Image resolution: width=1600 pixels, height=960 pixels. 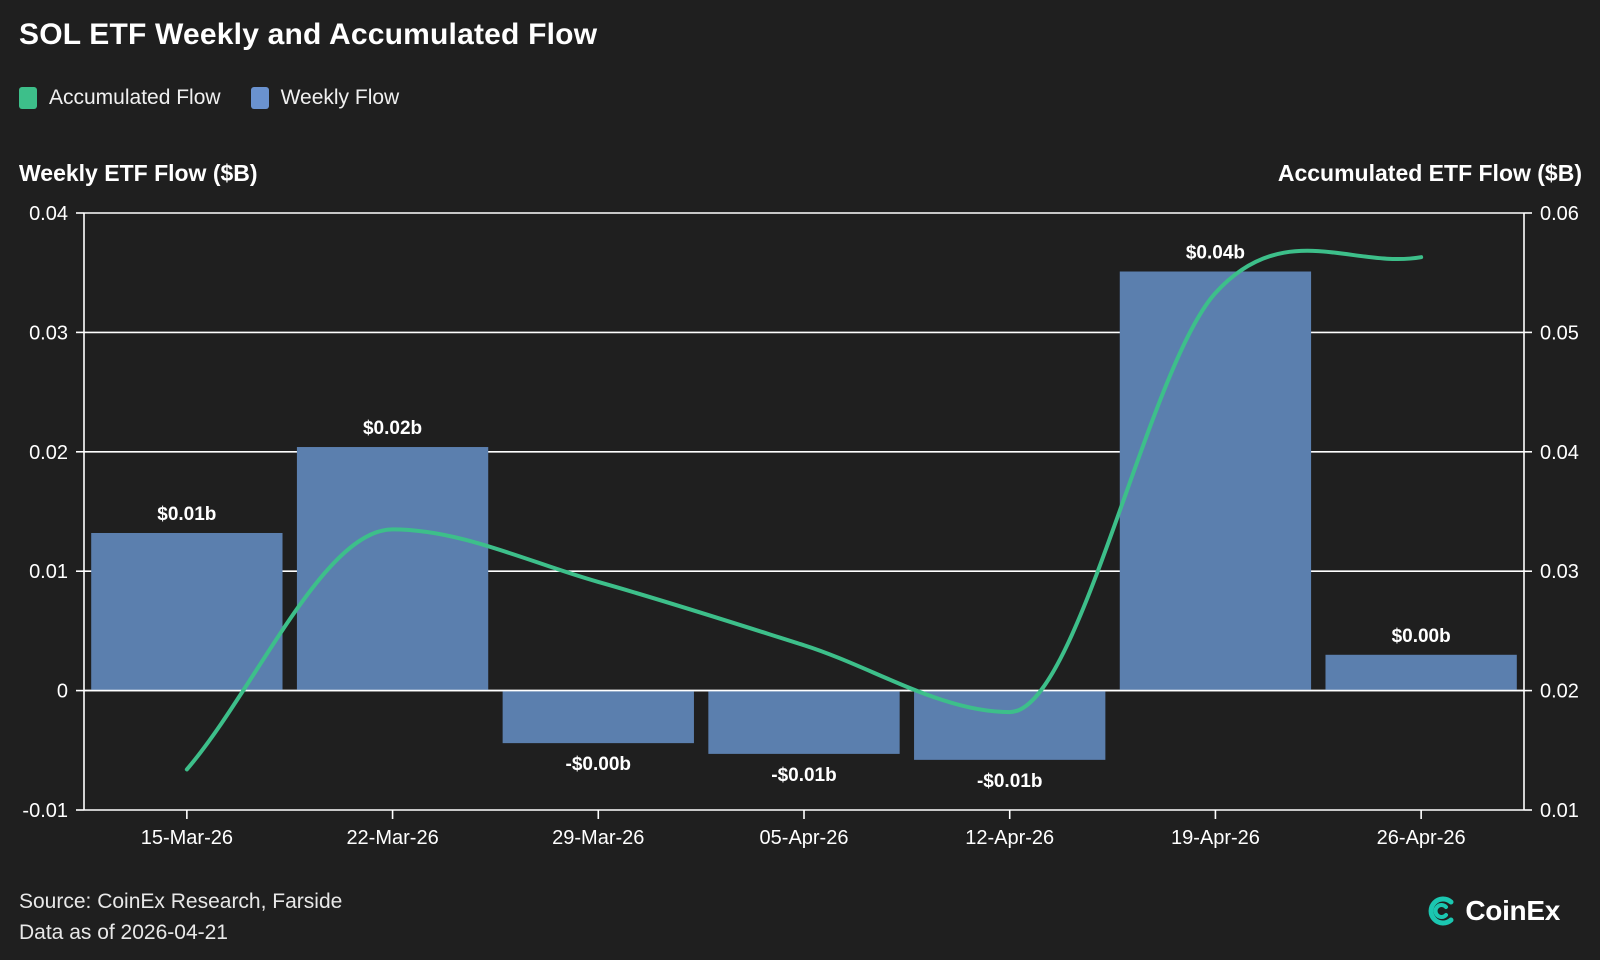 What do you see at coordinates (135, 97) in the screenshot?
I see `legend-label-accumulated: Accumulated Flow` at bounding box center [135, 97].